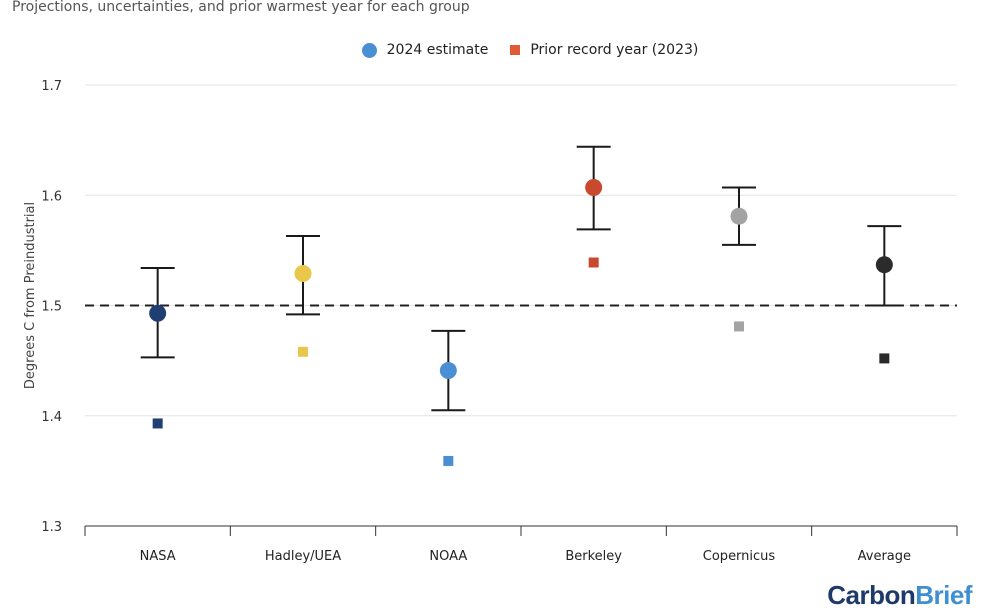 This screenshot has height=611, width=1000. I want to click on y-tick-label: 1.3, so click(51, 527).